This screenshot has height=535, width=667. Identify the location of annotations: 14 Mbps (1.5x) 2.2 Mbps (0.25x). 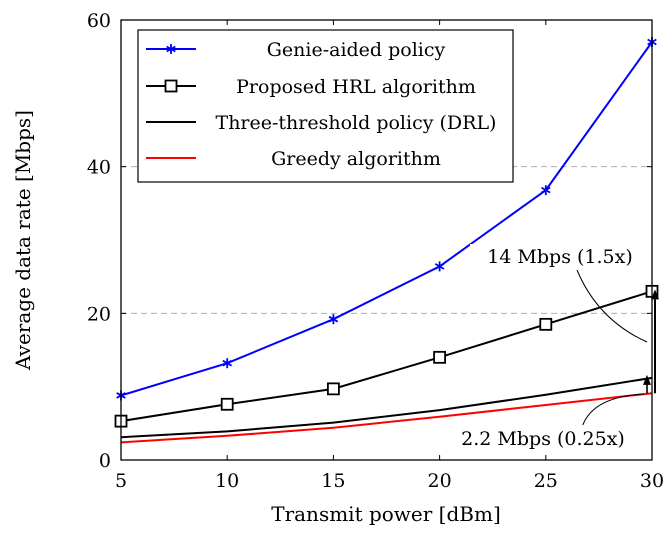
(548, 347).